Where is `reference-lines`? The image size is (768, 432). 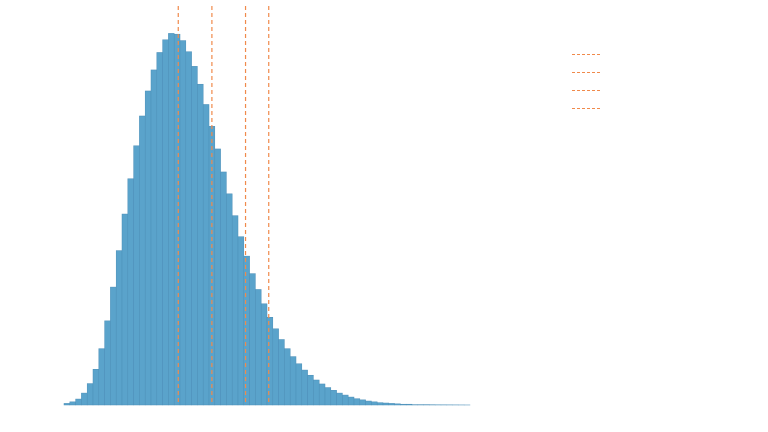
reference-lines is located at coordinates (223, 205).